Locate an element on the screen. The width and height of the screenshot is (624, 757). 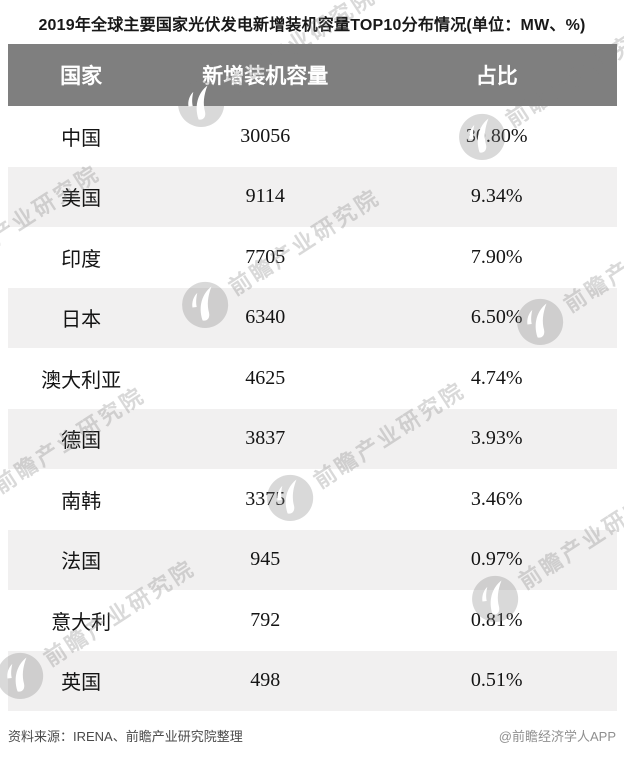
table-row: 意大利 792 0.81% is located at coordinates (312, 620).